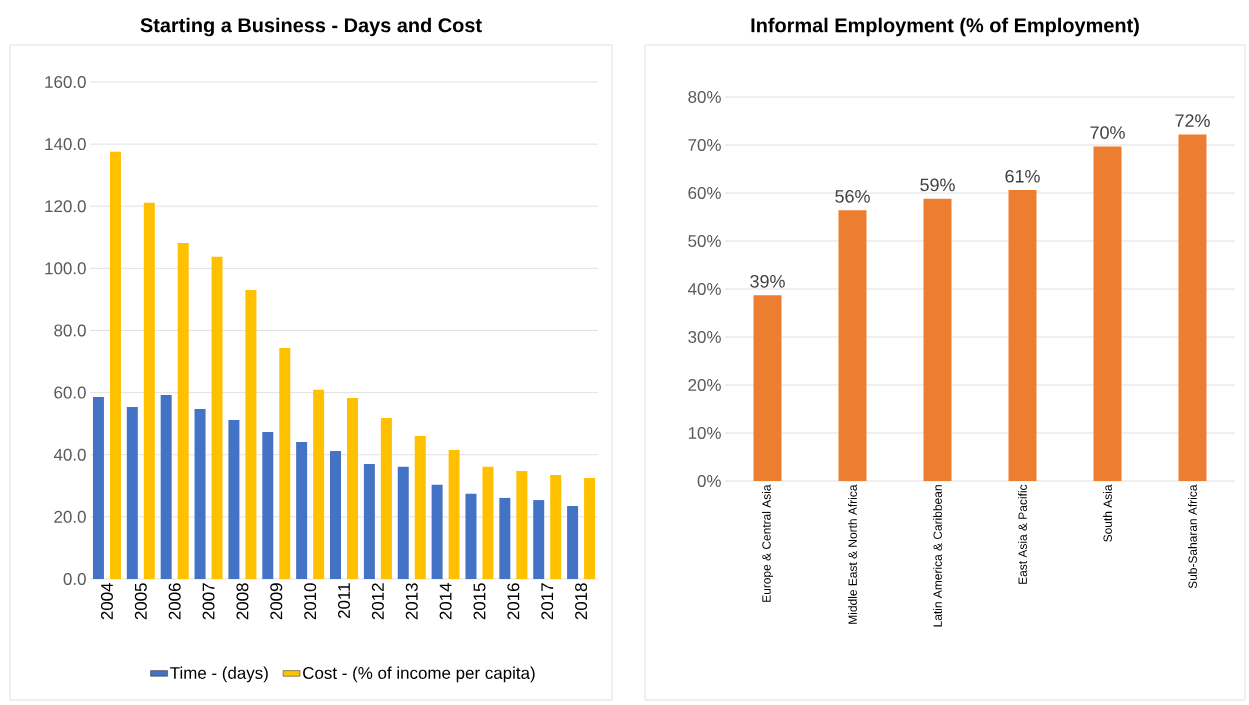  I want to click on y-tick-label: 50%, so click(704, 240).